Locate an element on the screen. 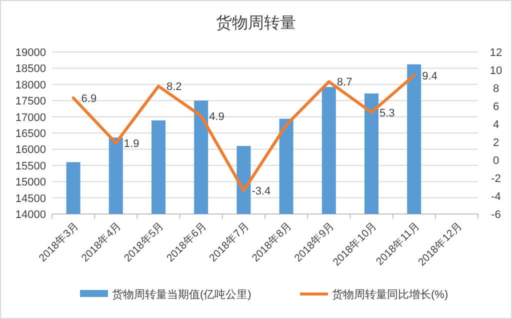 This screenshot has width=512, height=319. y-tick-label: 17500 is located at coordinates (30, 102).